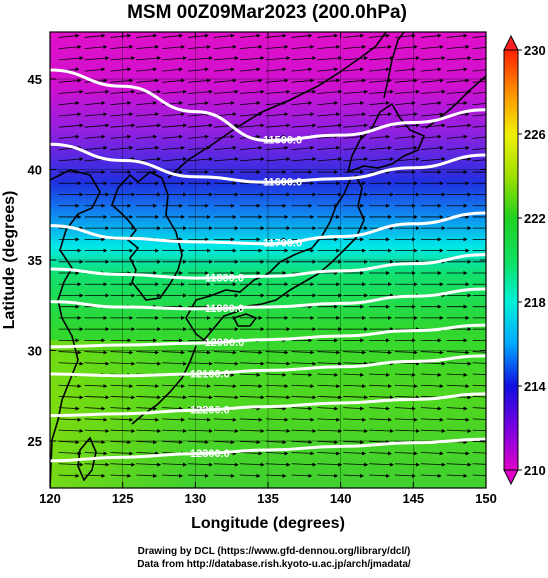 This screenshot has height=578, width=548. What do you see at coordinates (224, 309) in the screenshot?
I see `contour-label: 11900.0` at bounding box center [224, 309].